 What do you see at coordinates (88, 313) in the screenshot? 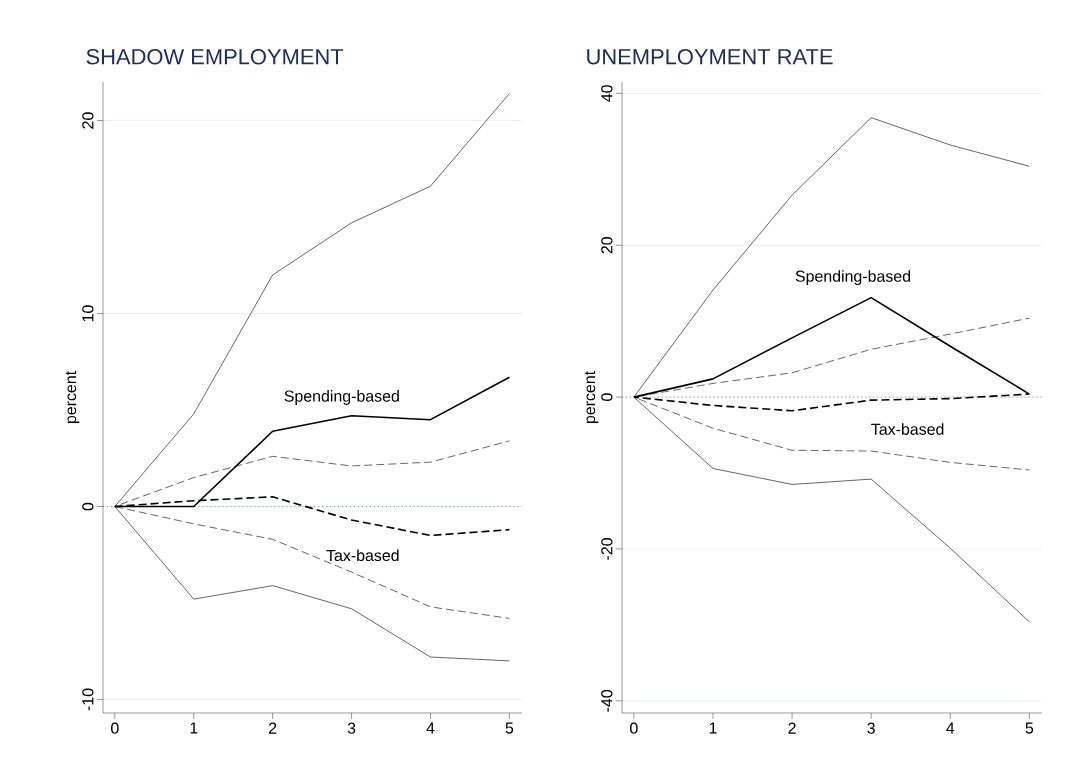
I see `y-tick-label: 10` at bounding box center [88, 313].